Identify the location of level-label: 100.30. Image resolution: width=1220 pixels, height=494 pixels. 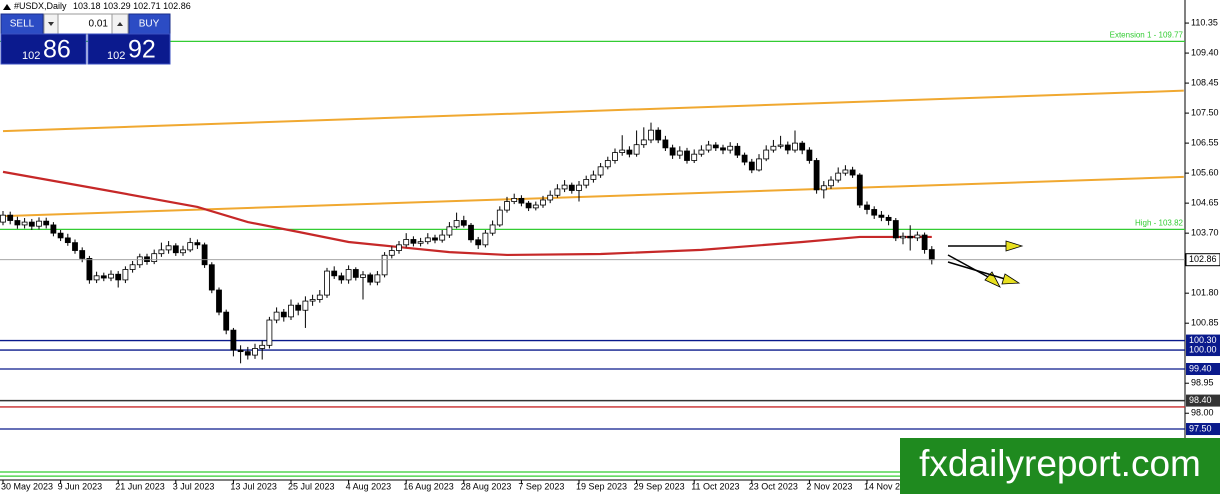
(1203, 340).